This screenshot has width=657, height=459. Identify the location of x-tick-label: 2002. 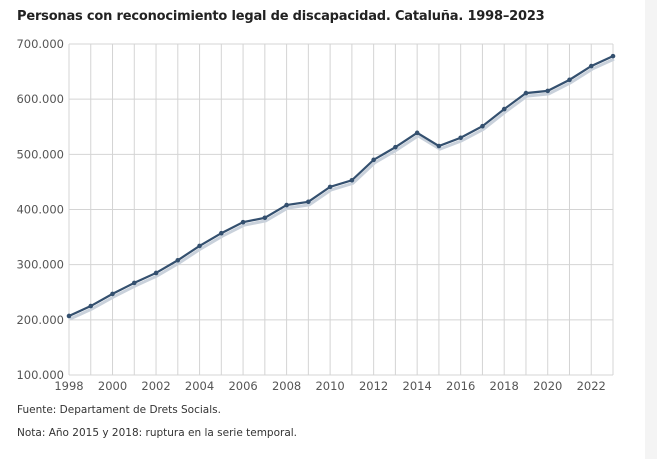
(155, 386).